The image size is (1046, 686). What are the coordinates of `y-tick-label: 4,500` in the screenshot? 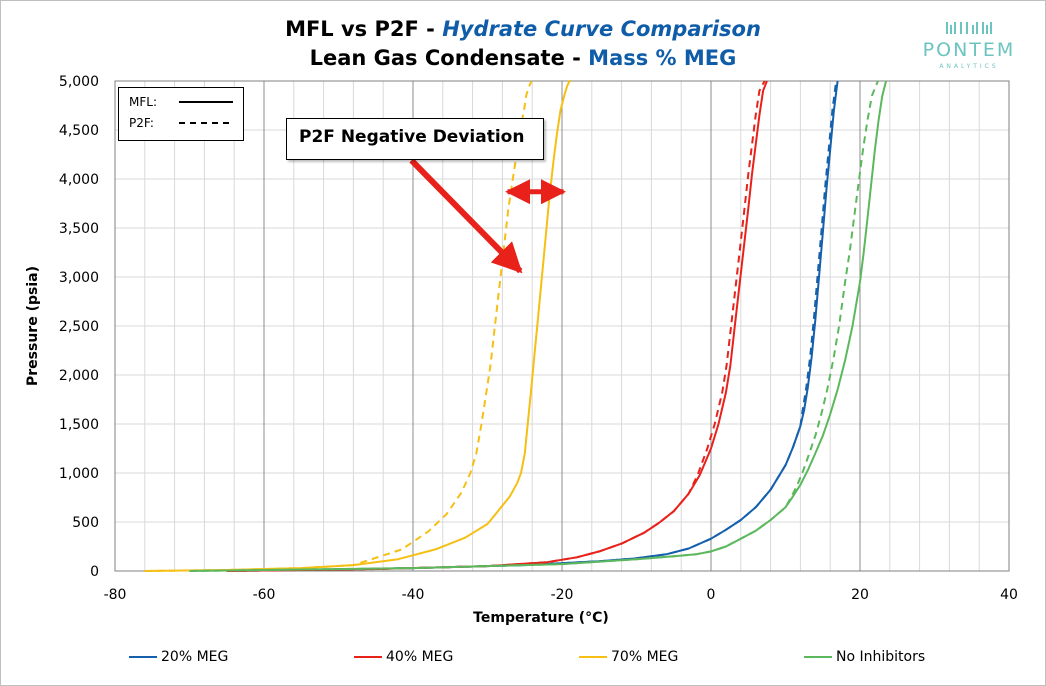 It's located at (79, 131).